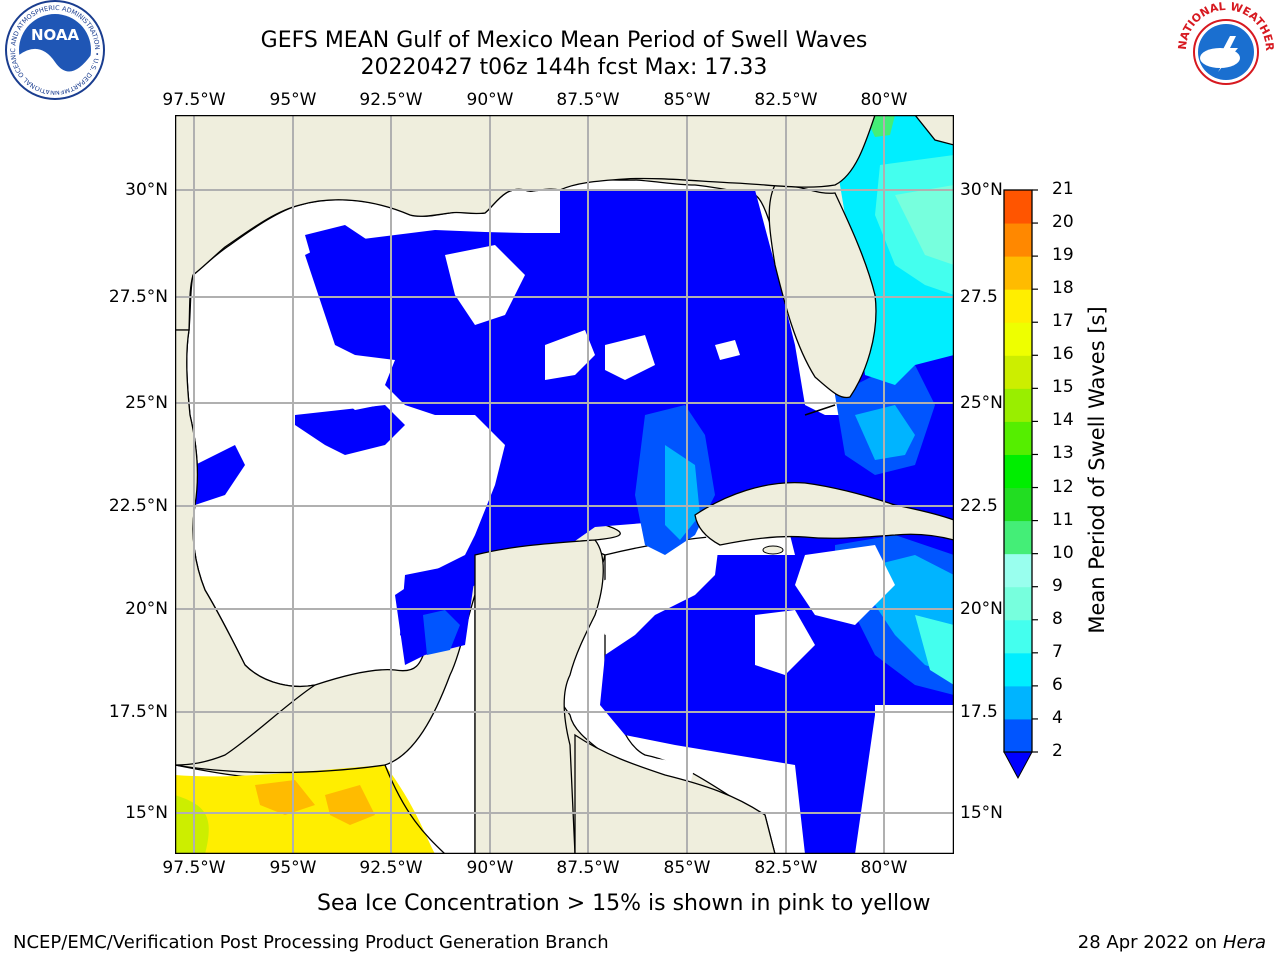 This screenshot has width=1280, height=960. What do you see at coordinates (146, 609) in the screenshot?
I see `lat-label-left-4: 20°N` at bounding box center [146, 609].